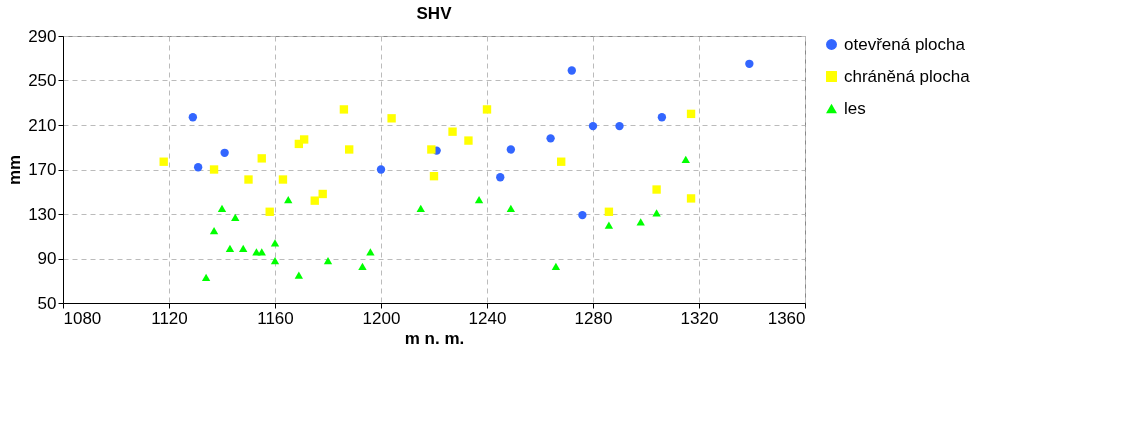  What do you see at coordinates (42, 36) in the screenshot?
I see `y-tick-label: 290` at bounding box center [42, 36].